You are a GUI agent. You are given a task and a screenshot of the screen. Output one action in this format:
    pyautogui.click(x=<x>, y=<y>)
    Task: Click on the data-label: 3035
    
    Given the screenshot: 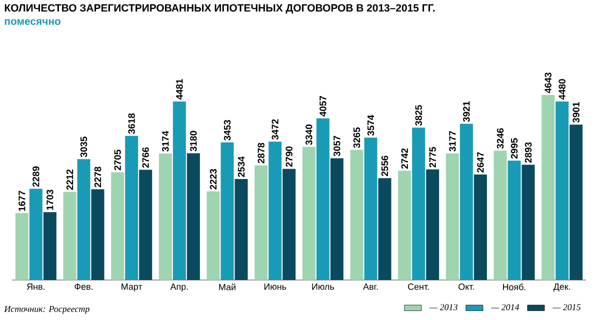 What is the action you would take?
    pyautogui.click(x=84, y=147)
    